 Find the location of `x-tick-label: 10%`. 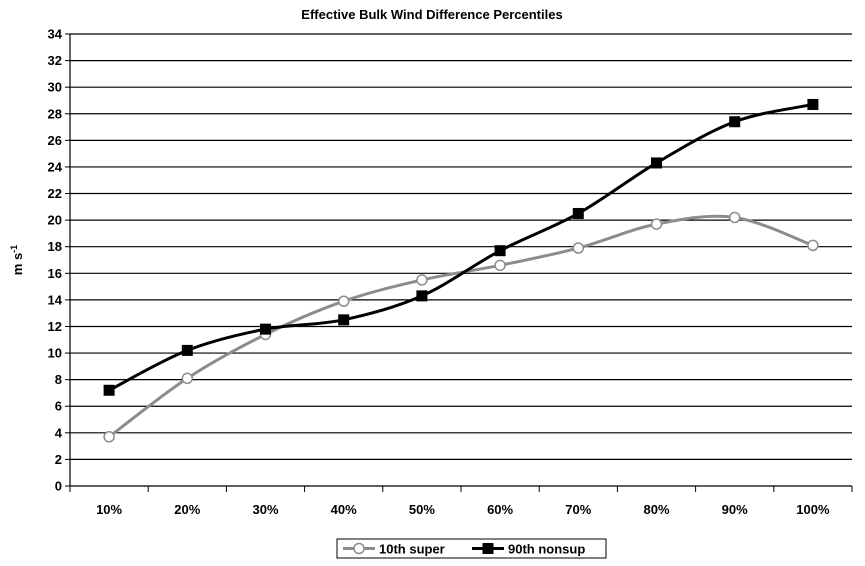

x-tick-label: 10% is located at coordinates (109, 509).